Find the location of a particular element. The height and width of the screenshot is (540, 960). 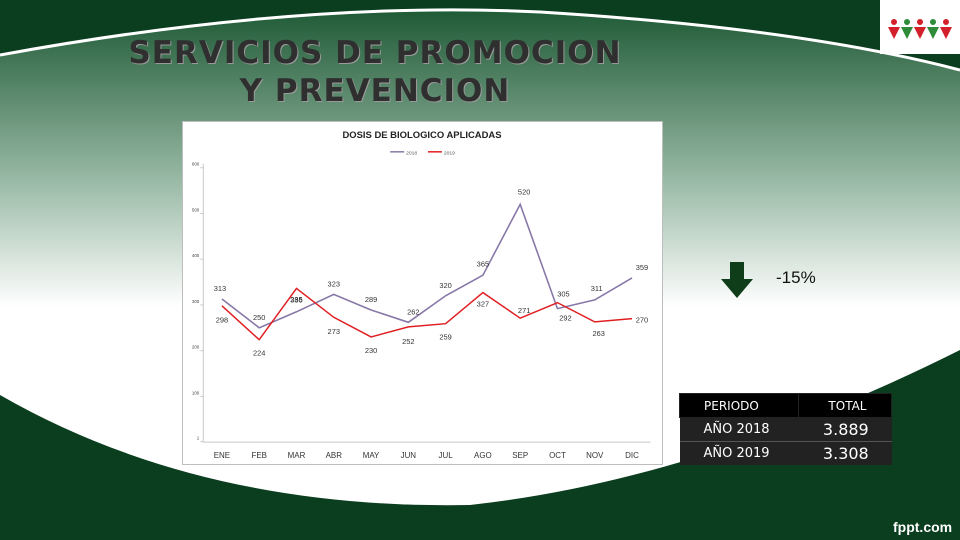

data-label: 327 is located at coordinates (483, 304).